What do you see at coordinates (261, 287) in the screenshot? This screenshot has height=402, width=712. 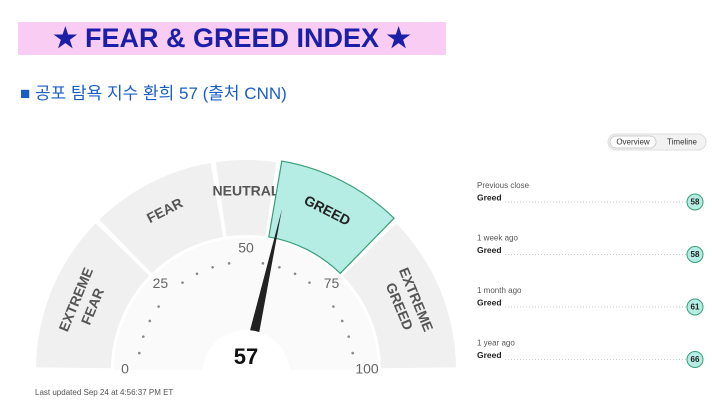 I see `needle` at bounding box center [261, 287].